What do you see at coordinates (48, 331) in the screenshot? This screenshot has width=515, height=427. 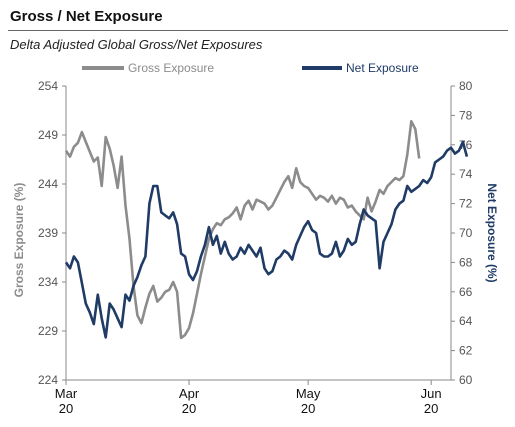 I see `left-tick-label: 229` at bounding box center [48, 331].